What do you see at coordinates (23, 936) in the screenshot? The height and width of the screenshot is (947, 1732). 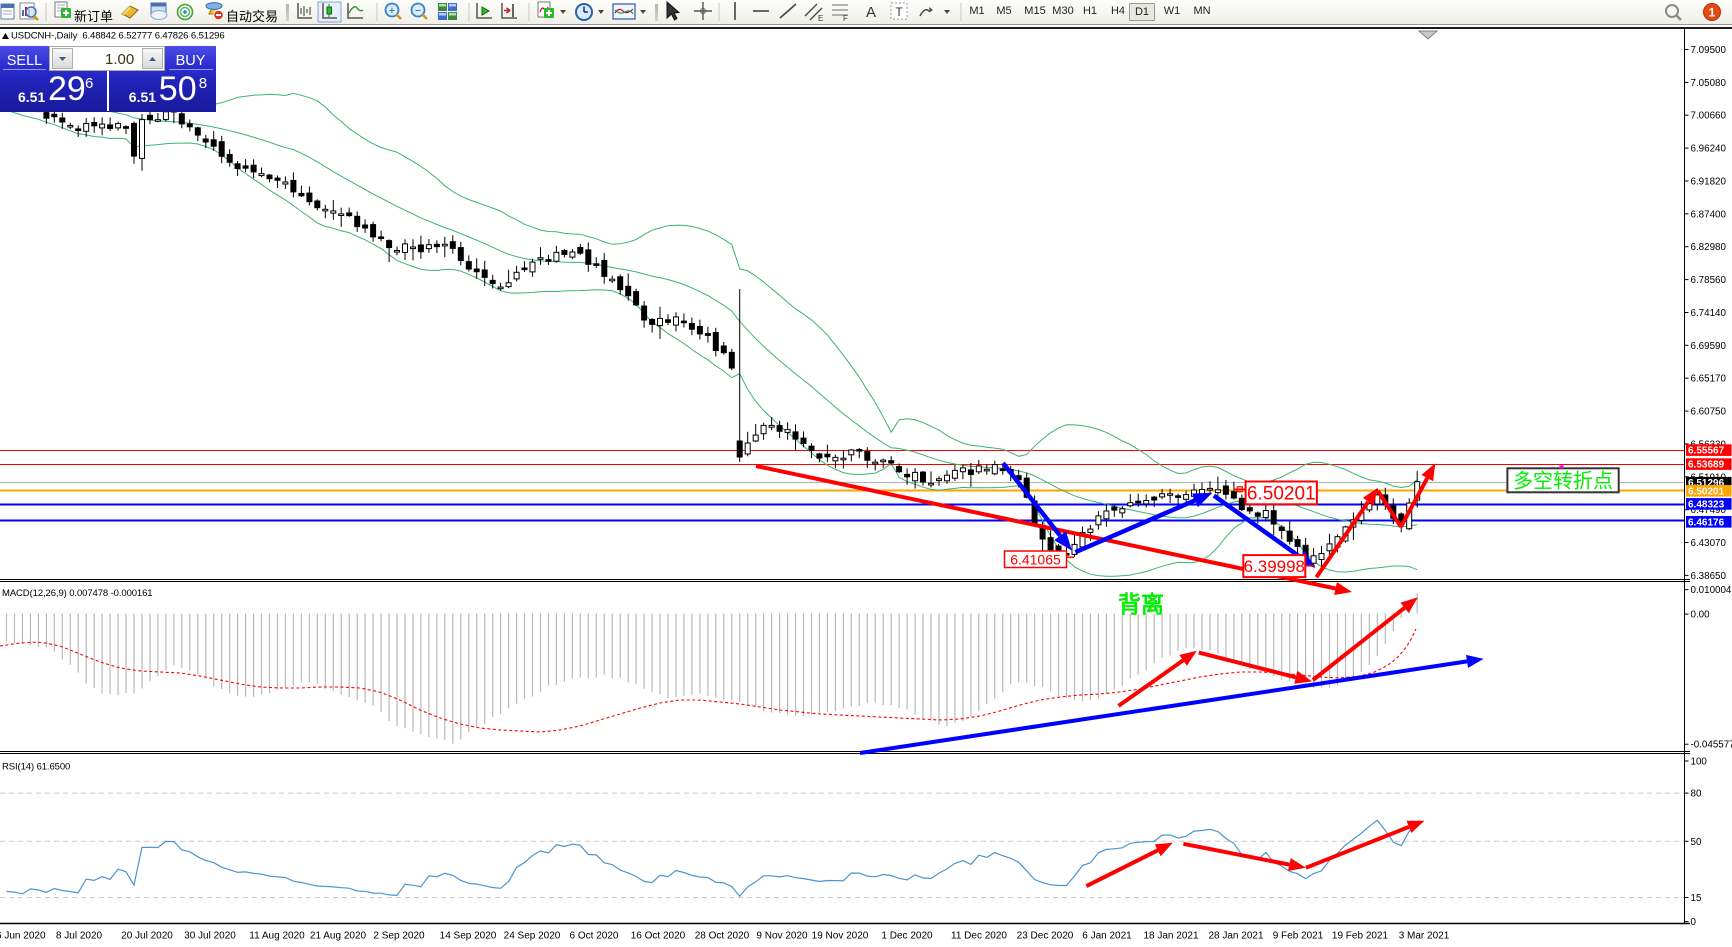 I see `svg-text: 26 Jun 2020` at bounding box center [23, 936].